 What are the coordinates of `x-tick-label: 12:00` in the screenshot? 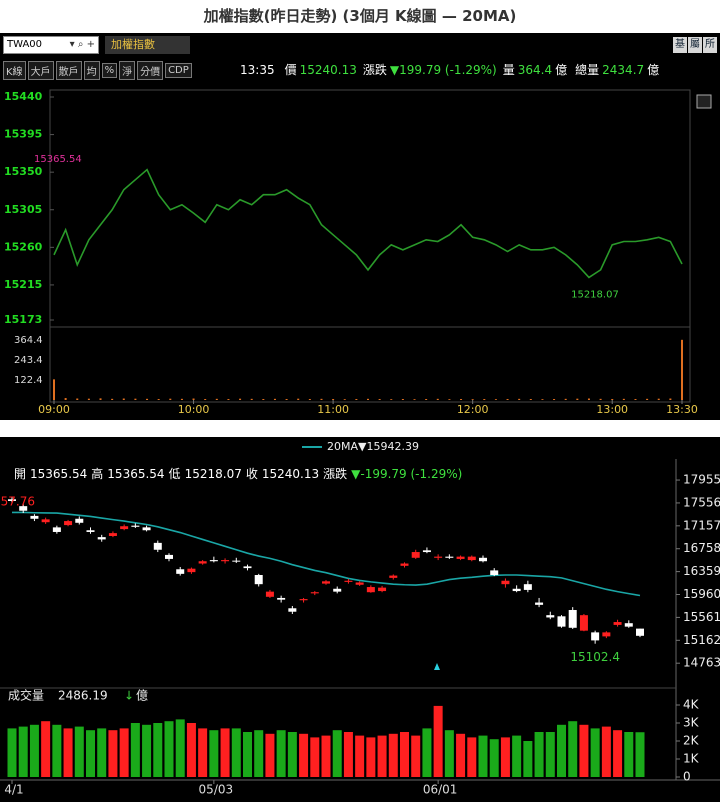 It's located at (473, 409).